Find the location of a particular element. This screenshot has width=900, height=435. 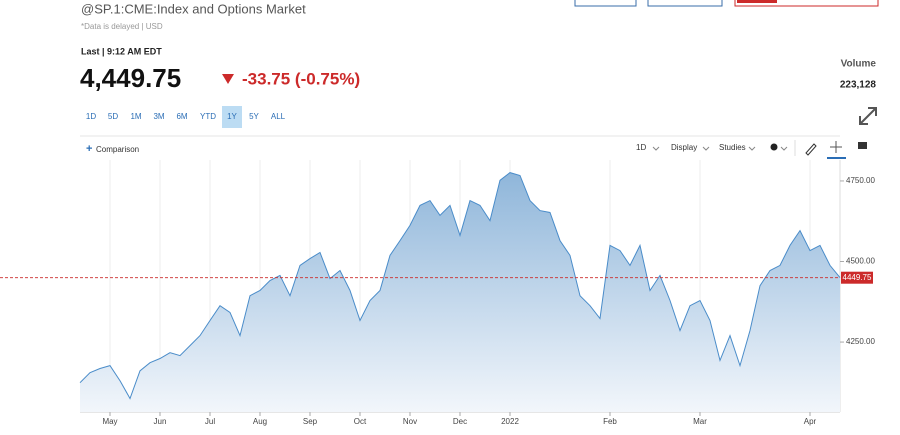

x-tick-label: Jul is located at coordinates (210, 421).